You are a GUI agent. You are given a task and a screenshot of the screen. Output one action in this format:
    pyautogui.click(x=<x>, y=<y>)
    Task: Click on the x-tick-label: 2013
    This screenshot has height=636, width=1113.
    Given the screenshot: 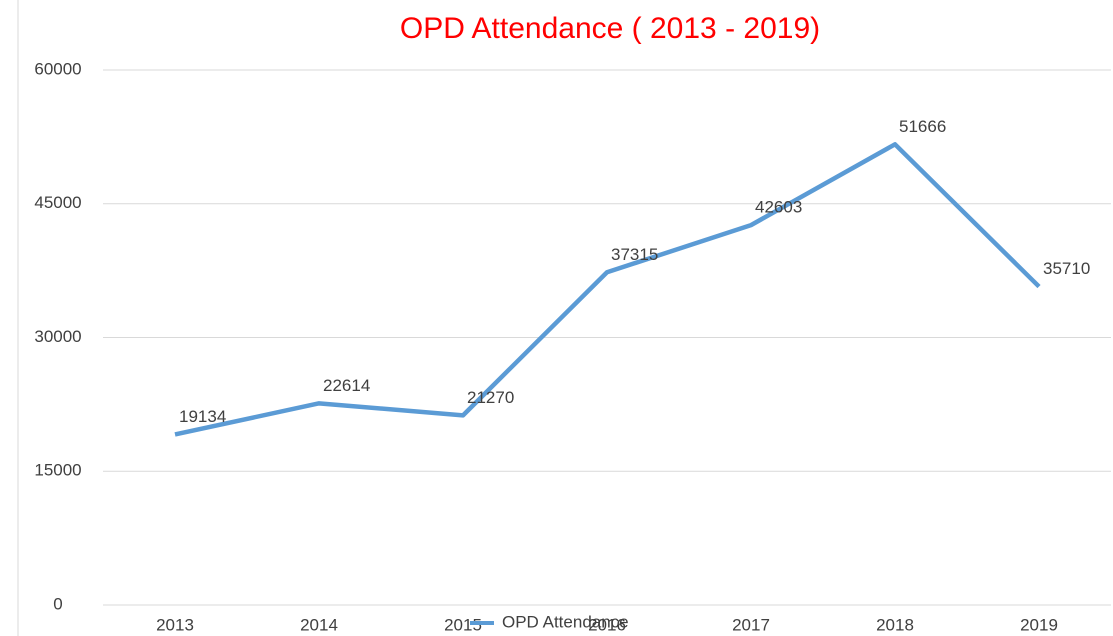 What is the action you would take?
    pyautogui.click(x=175, y=624)
    